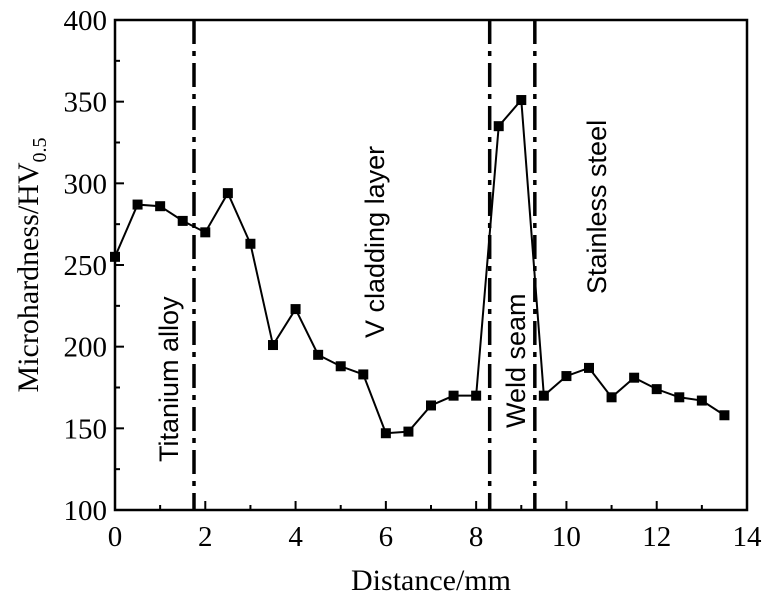 The height and width of the screenshot is (600, 773). What do you see at coordinates (566, 537) in the screenshot?
I see `x-tick-label: 10` at bounding box center [566, 537].